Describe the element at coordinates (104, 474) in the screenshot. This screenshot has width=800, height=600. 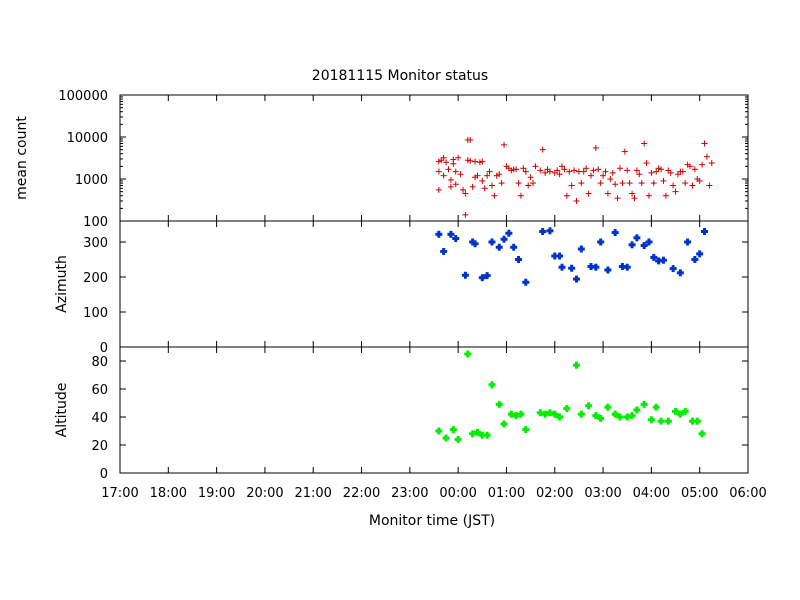
I see `y-tick-label: 0` at that location.